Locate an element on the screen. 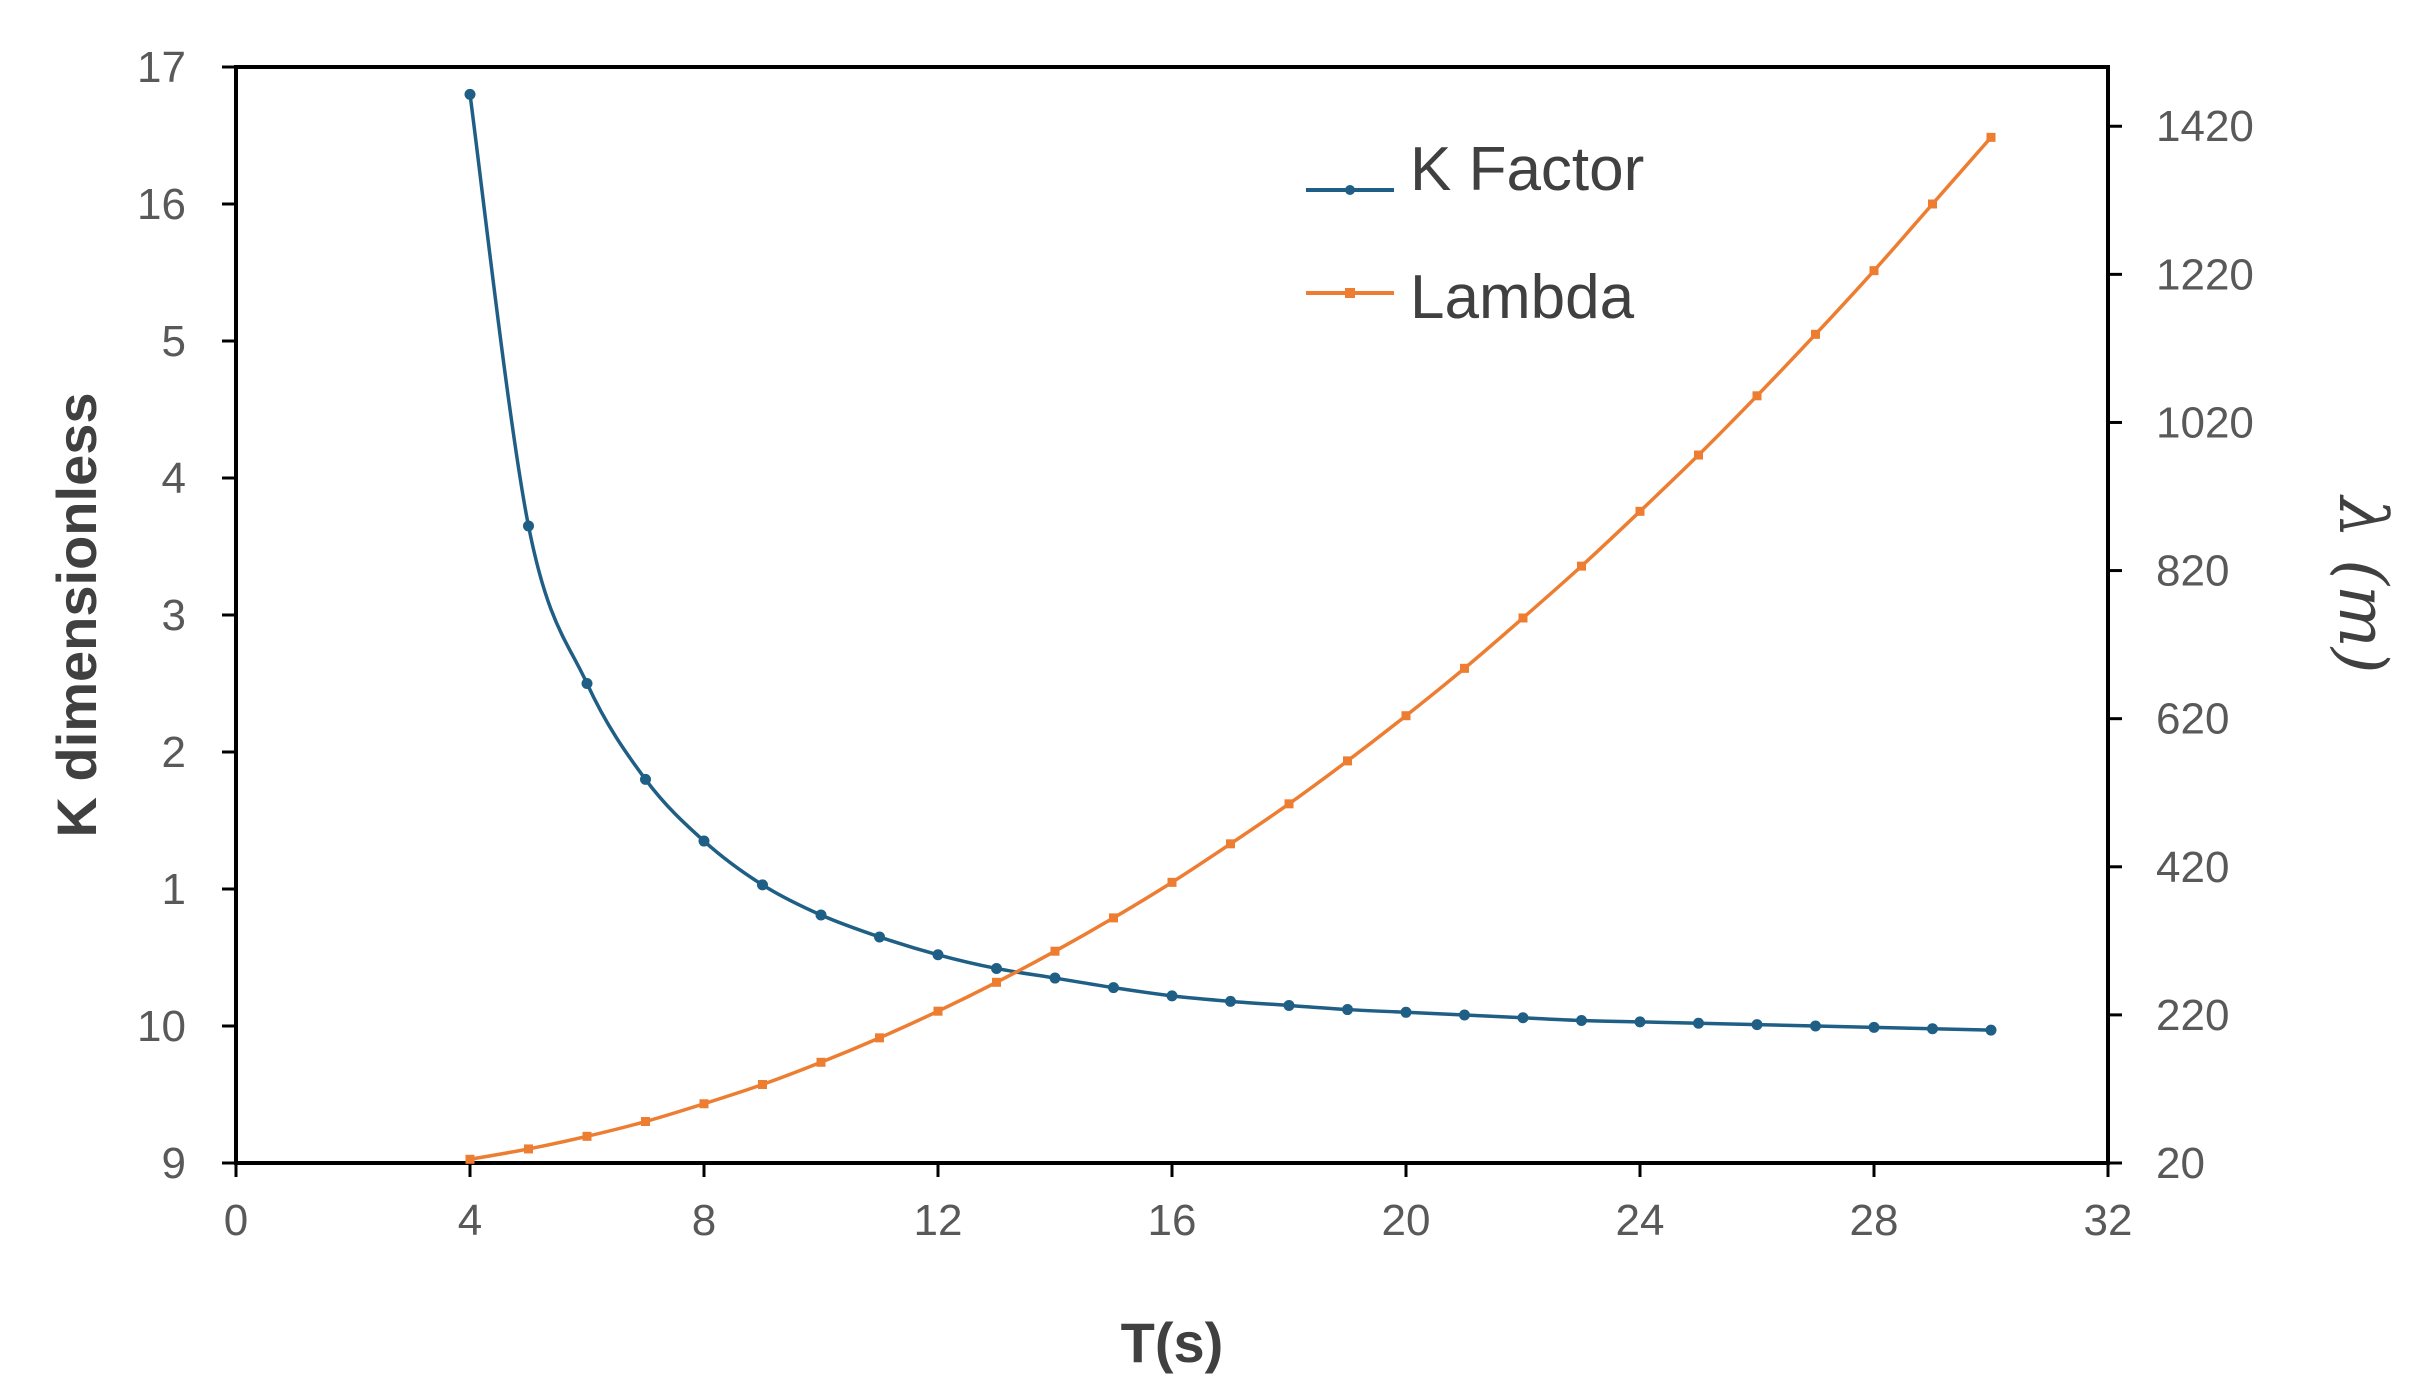 Image resolution: width=2431 pixels, height=1397 pixels. left-axis-ticks: 17 16 5 4 3 2 1 10 9 is located at coordinates (186, 615).